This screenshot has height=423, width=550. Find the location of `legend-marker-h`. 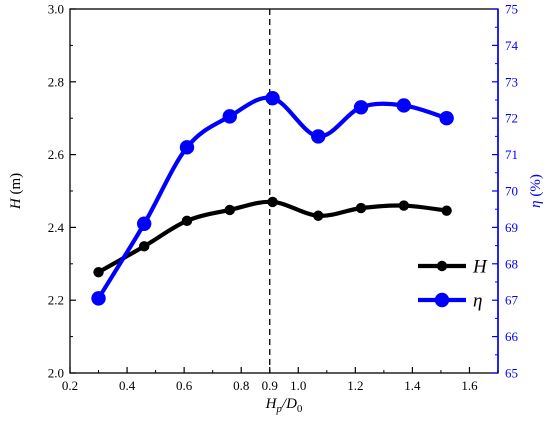

legend-marker-h is located at coordinates (442, 266).